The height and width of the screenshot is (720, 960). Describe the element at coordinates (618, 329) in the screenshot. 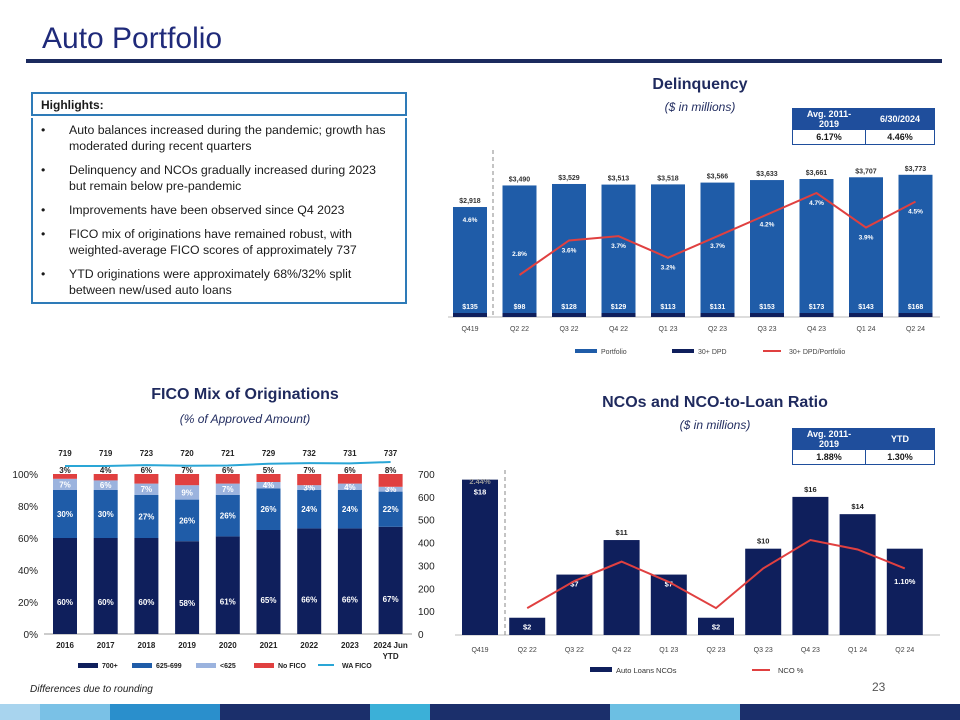

I see `delinquency-x-tick: Q4 22` at that location.